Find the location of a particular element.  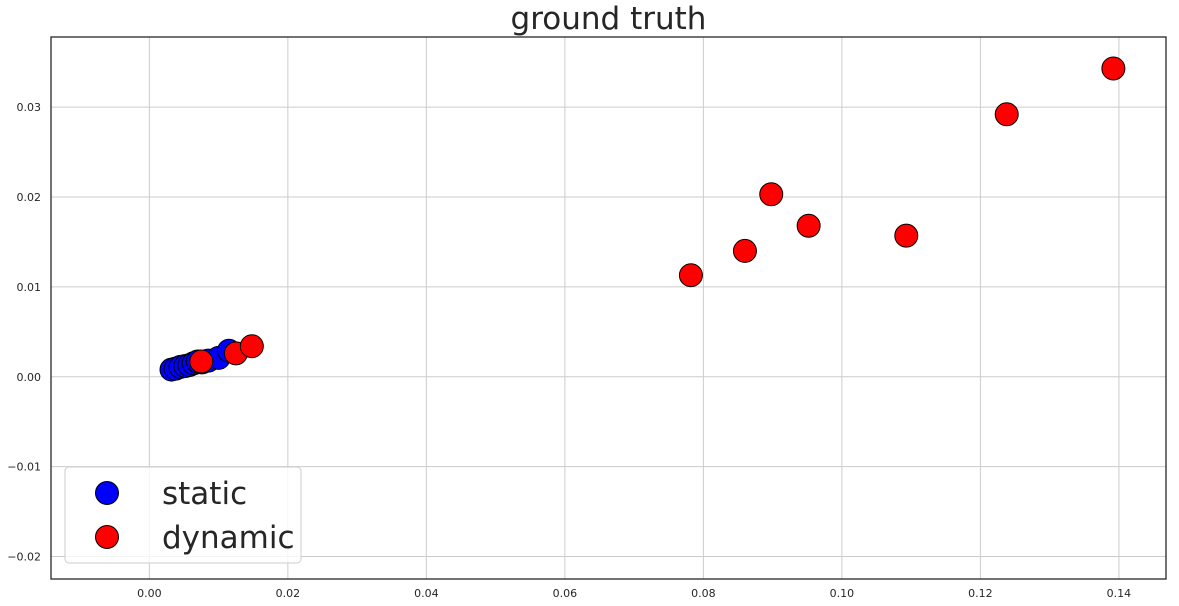

x-tick-label: 0.06 is located at coordinates (565, 593).